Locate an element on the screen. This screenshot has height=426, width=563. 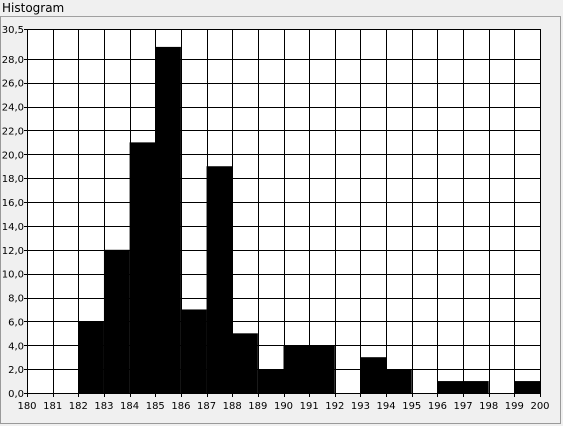
x-tick-label: 192 is located at coordinates (334, 406).